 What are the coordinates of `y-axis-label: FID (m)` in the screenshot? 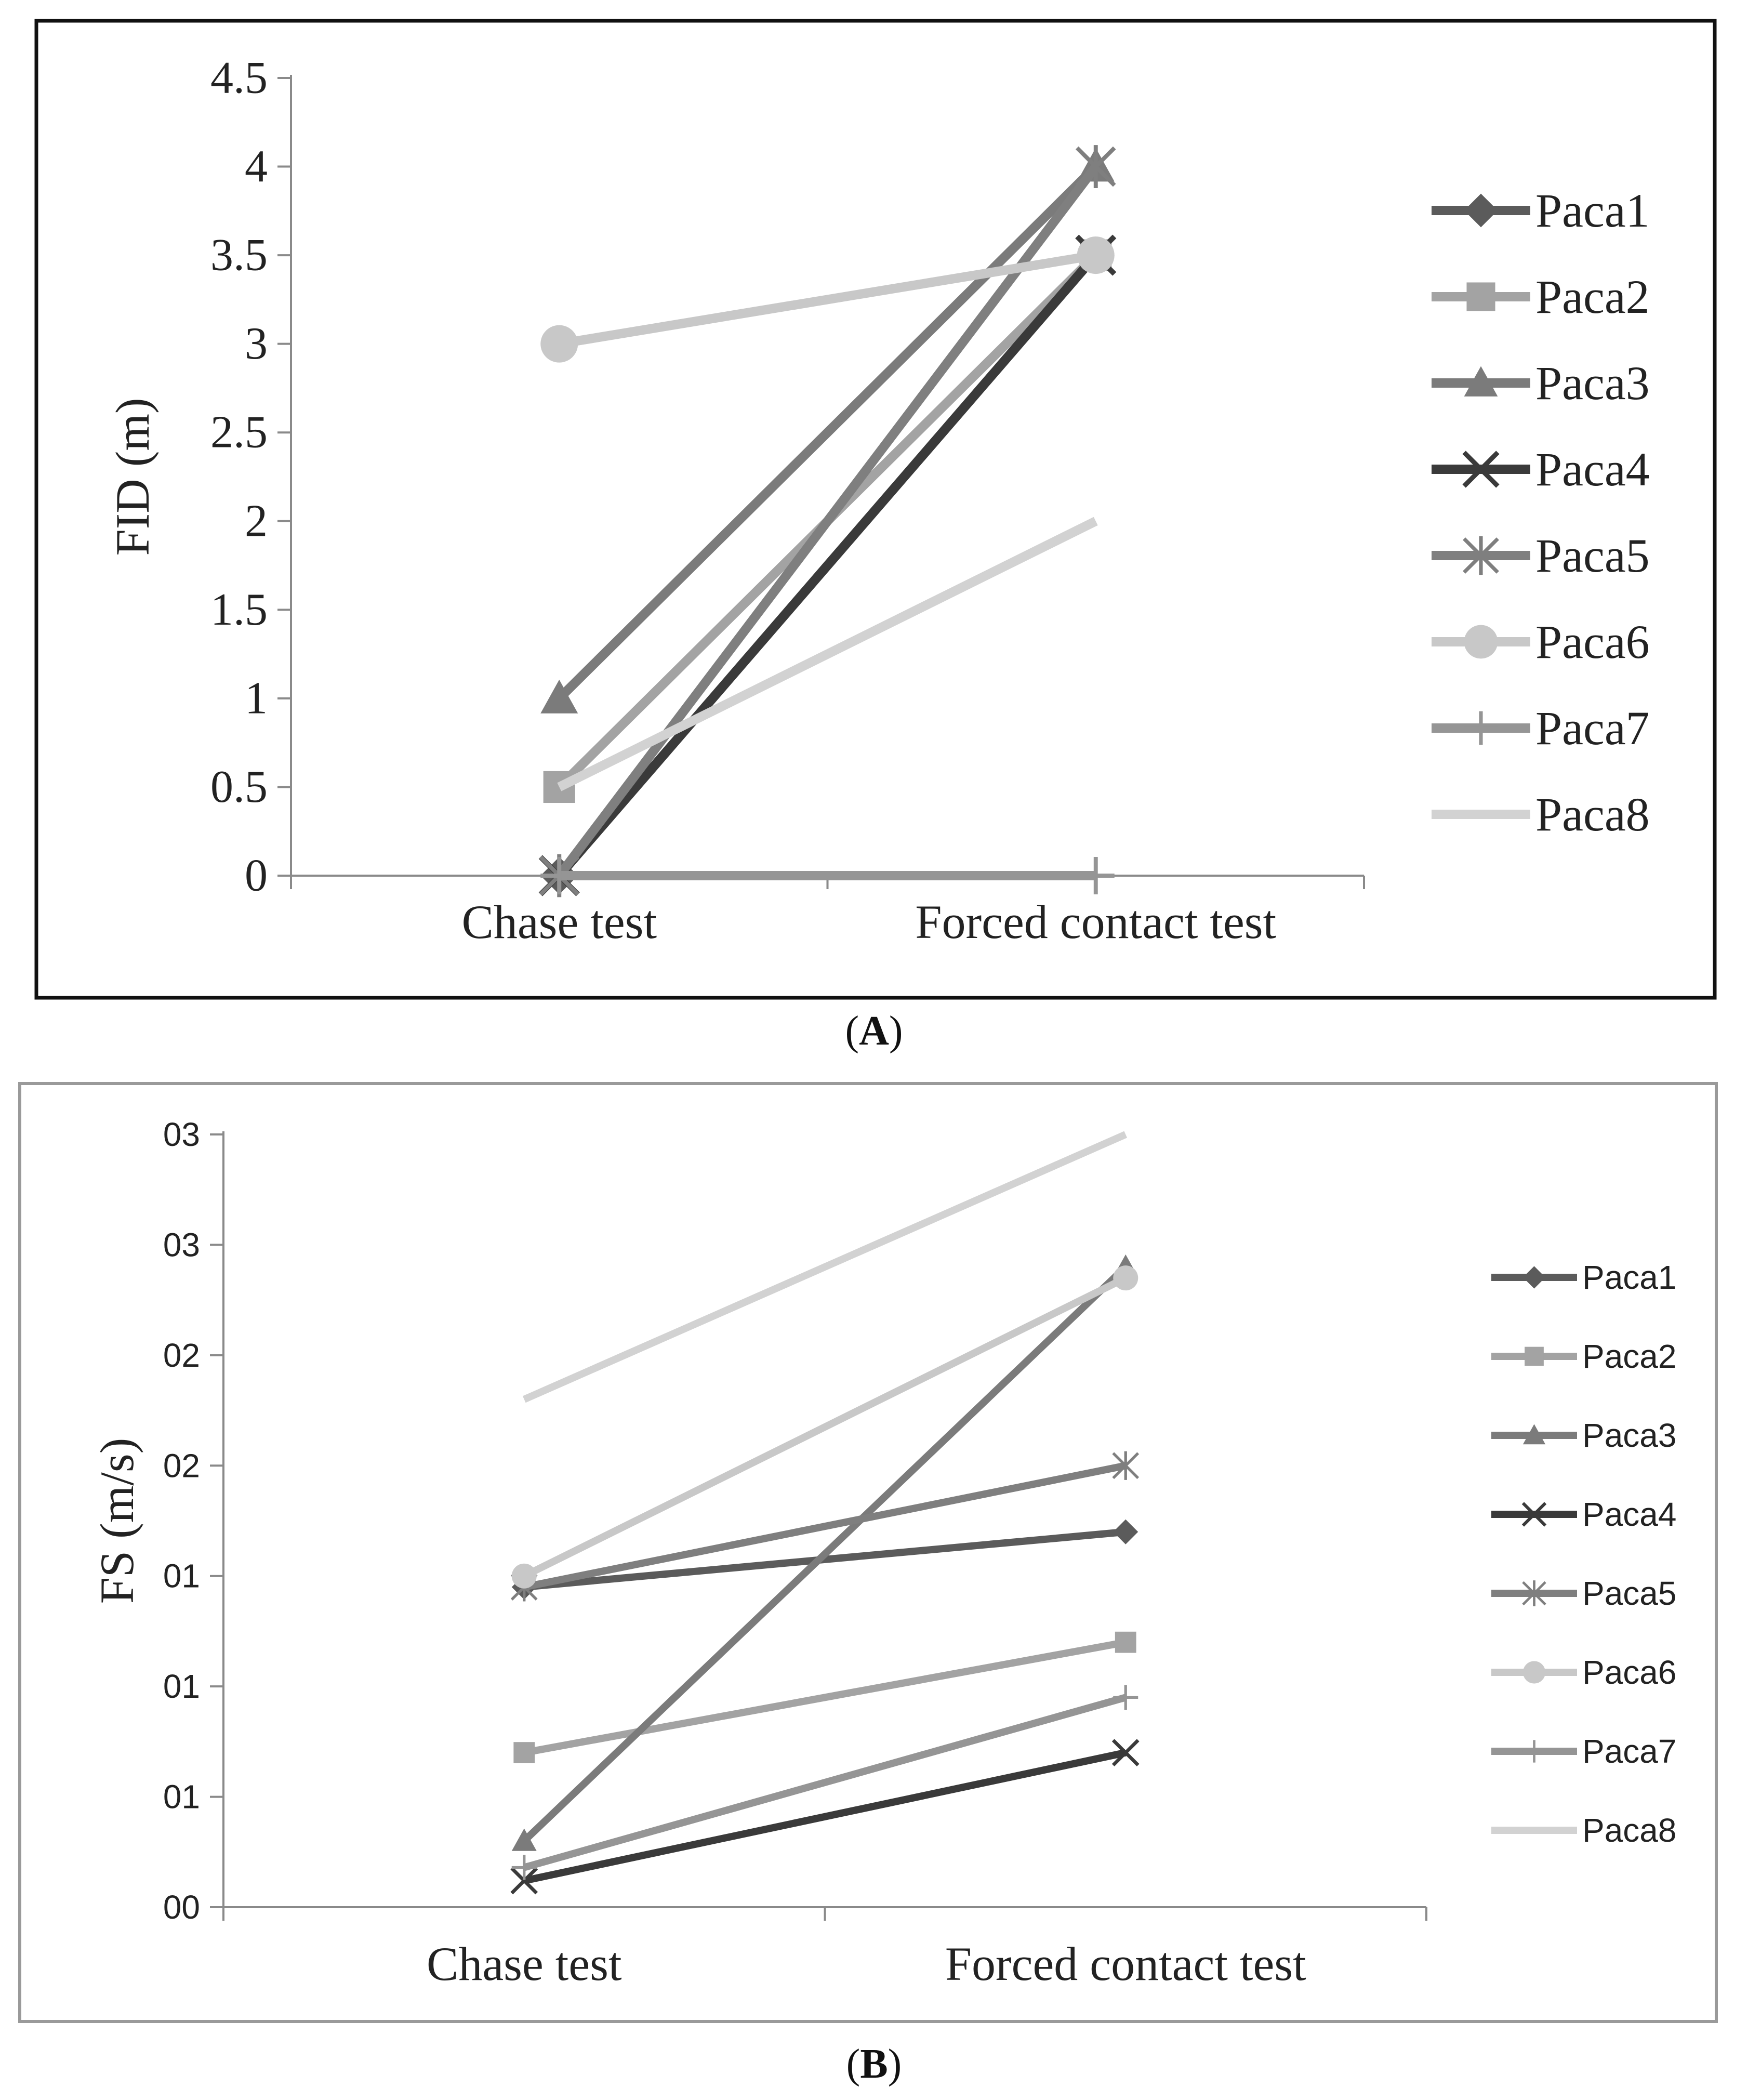 It's located at (132, 477).